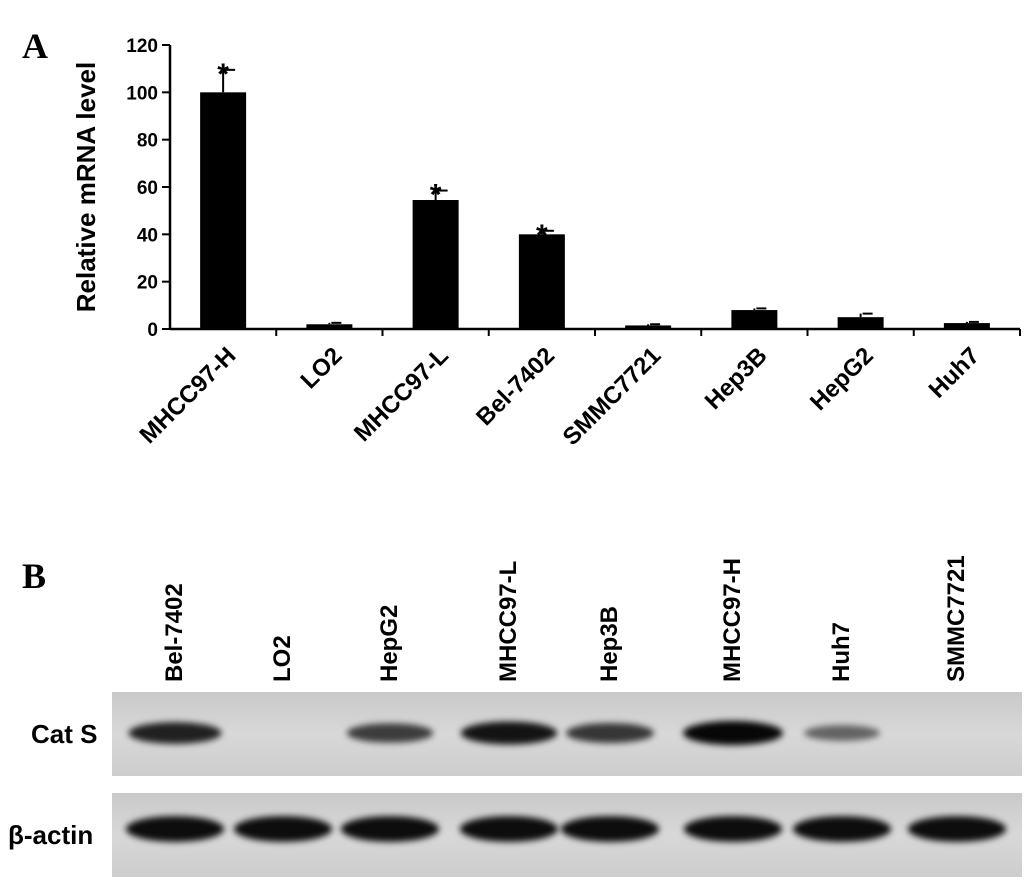 The image size is (1033, 887). Describe the element at coordinates (188, 395) in the screenshot. I see `x-tick-label: MHCC97-H` at that location.